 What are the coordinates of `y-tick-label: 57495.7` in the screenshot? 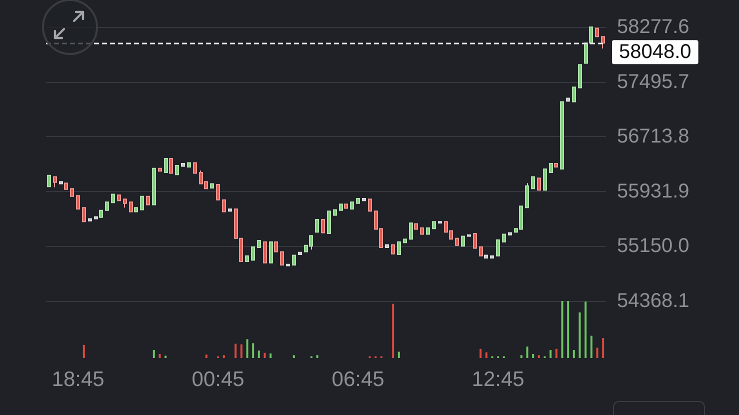 It's located at (653, 81).